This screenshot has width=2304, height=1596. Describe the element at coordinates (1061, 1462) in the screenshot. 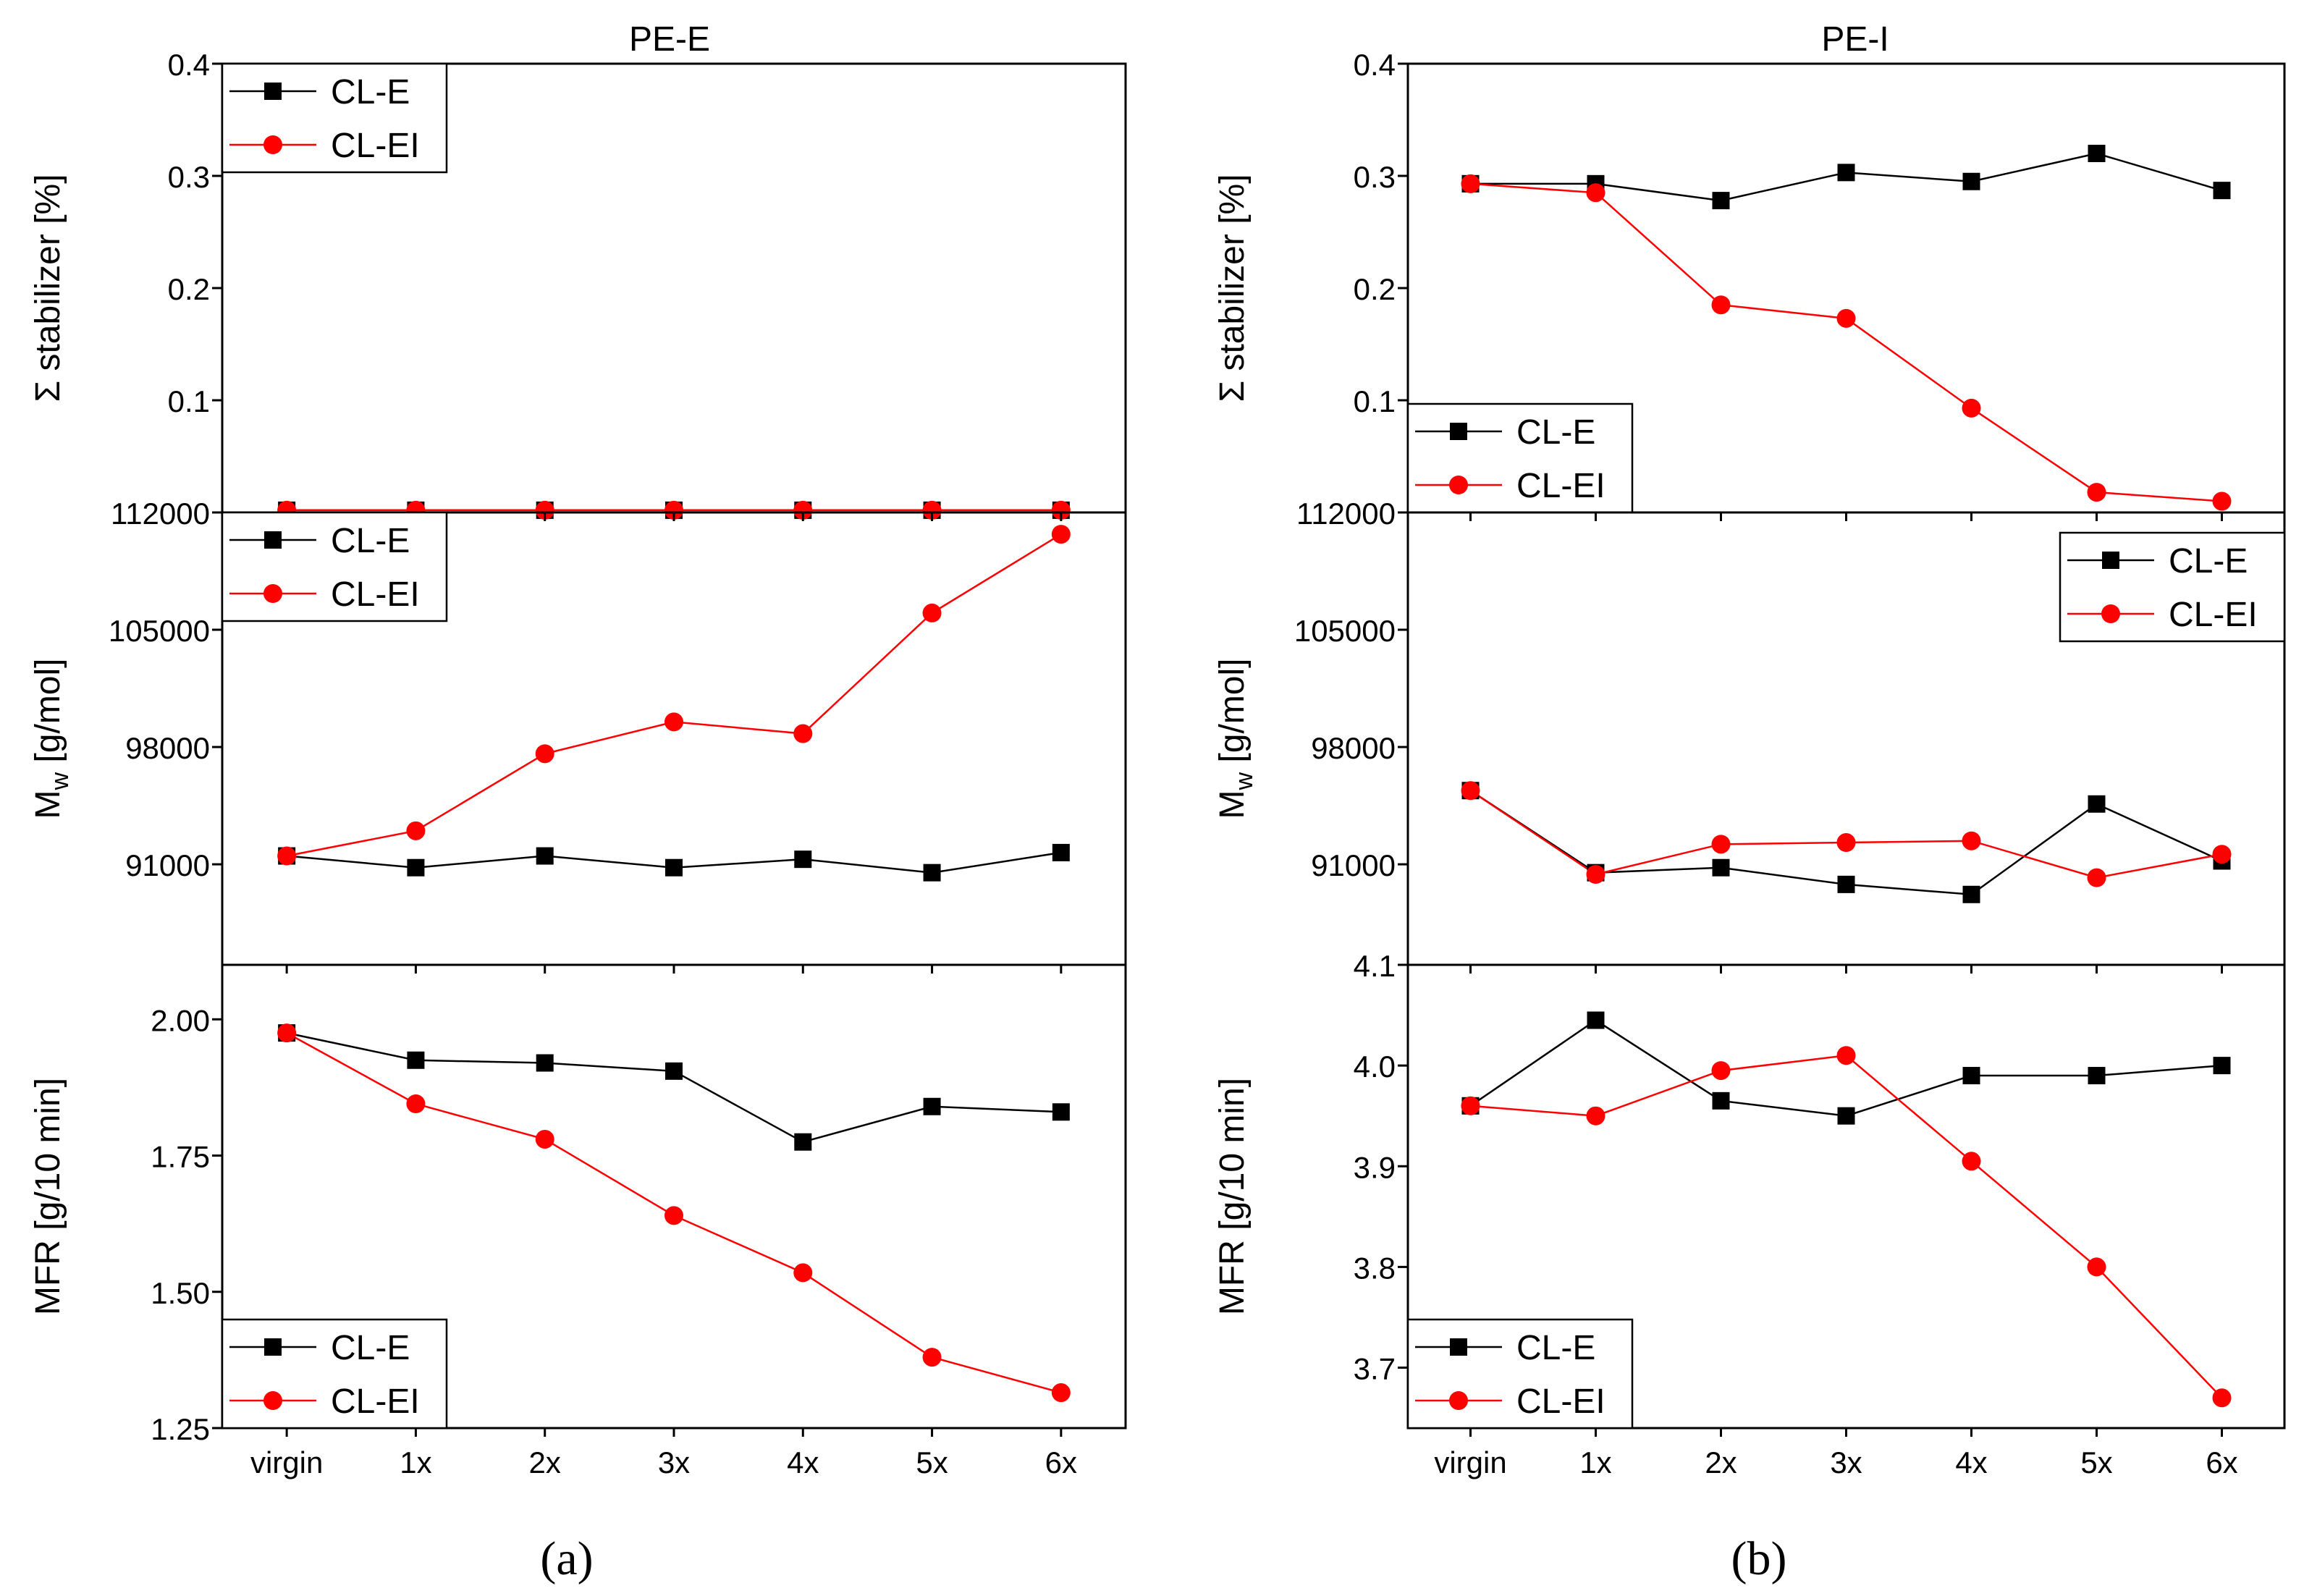

I see `x-tick-label: 6x` at that location.